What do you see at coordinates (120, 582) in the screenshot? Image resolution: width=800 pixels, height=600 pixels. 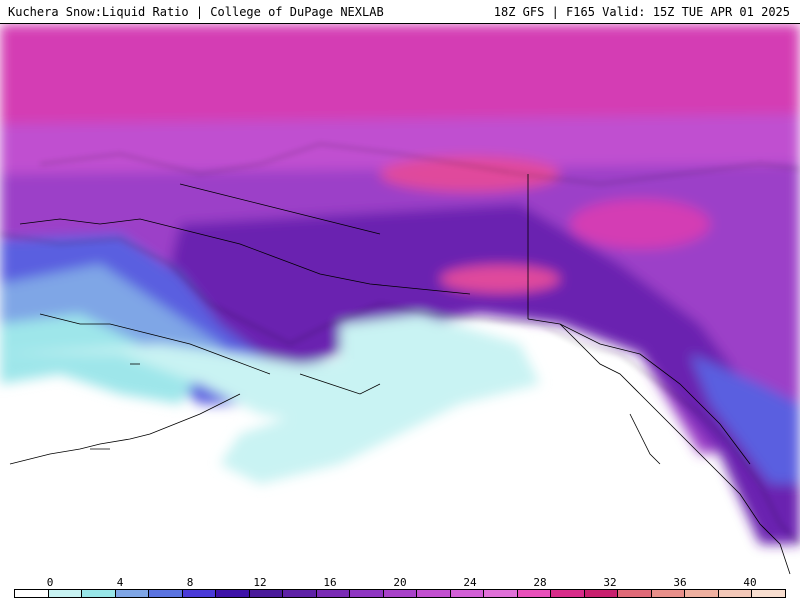 I see `legend-tick: 4` at bounding box center [120, 582].